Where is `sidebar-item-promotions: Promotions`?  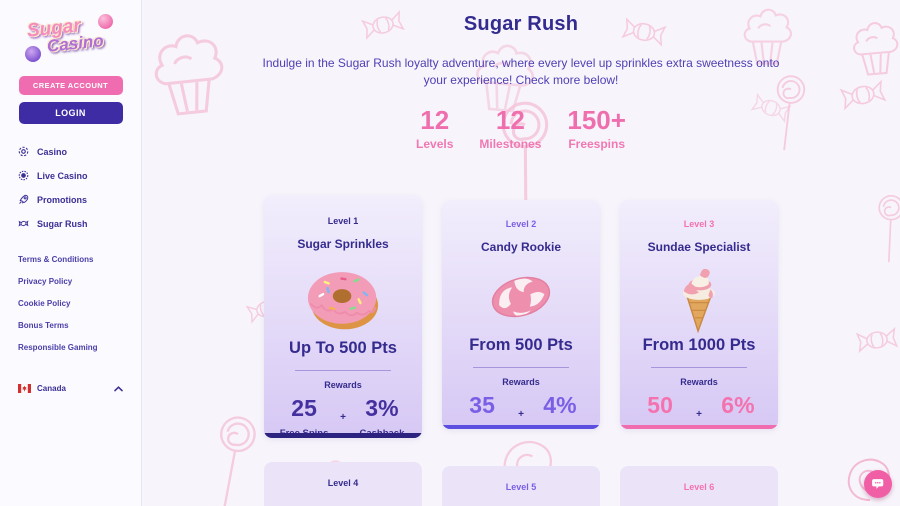
sidebar-item-promotions: Promotions is located at coordinates (70, 199).